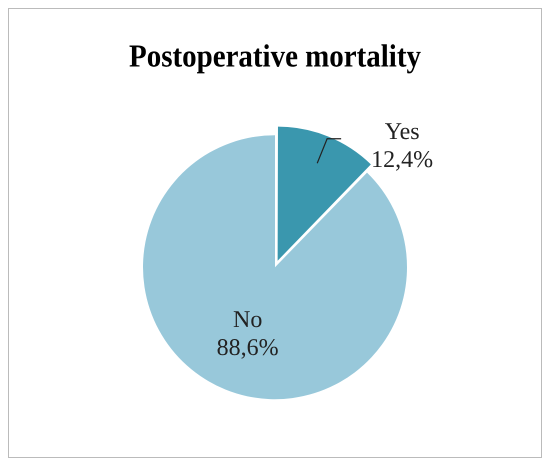 The width and height of the screenshot is (550, 466). What do you see at coordinates (402, 160) in the screenshot?
I see `data-label: 12,4%` at bounding box center [402, 160].